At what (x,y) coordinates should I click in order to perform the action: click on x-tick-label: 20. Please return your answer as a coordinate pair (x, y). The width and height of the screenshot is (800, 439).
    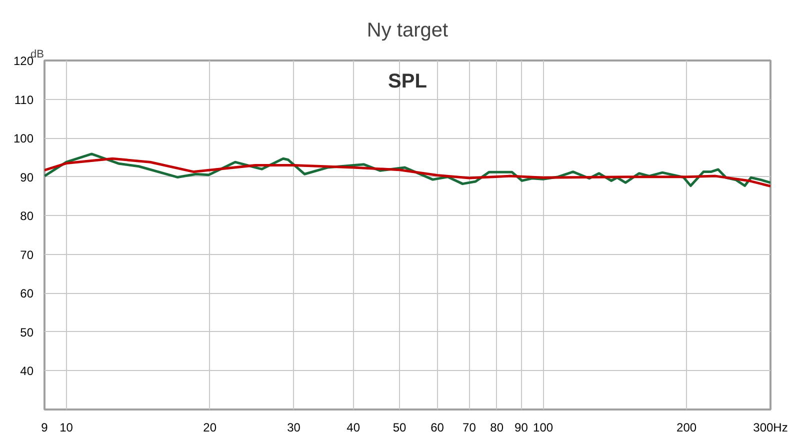
    Looking at the image, I should click on (210, 427).